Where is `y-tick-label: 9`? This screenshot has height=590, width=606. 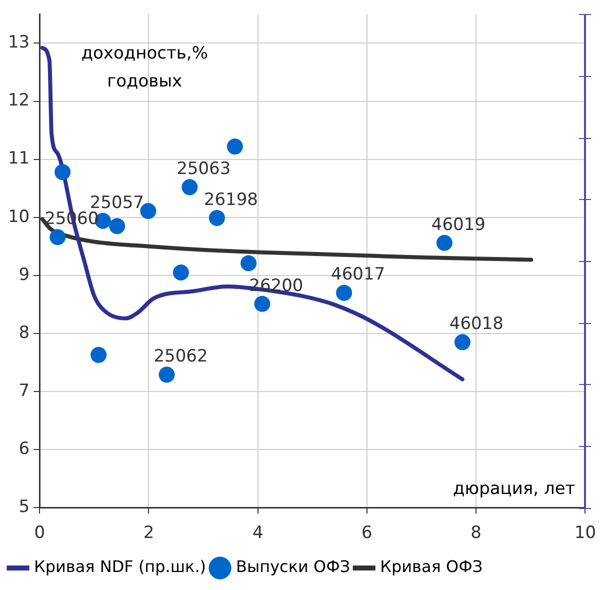 y-tick-label: 9 is located at coordinates (24, 274).